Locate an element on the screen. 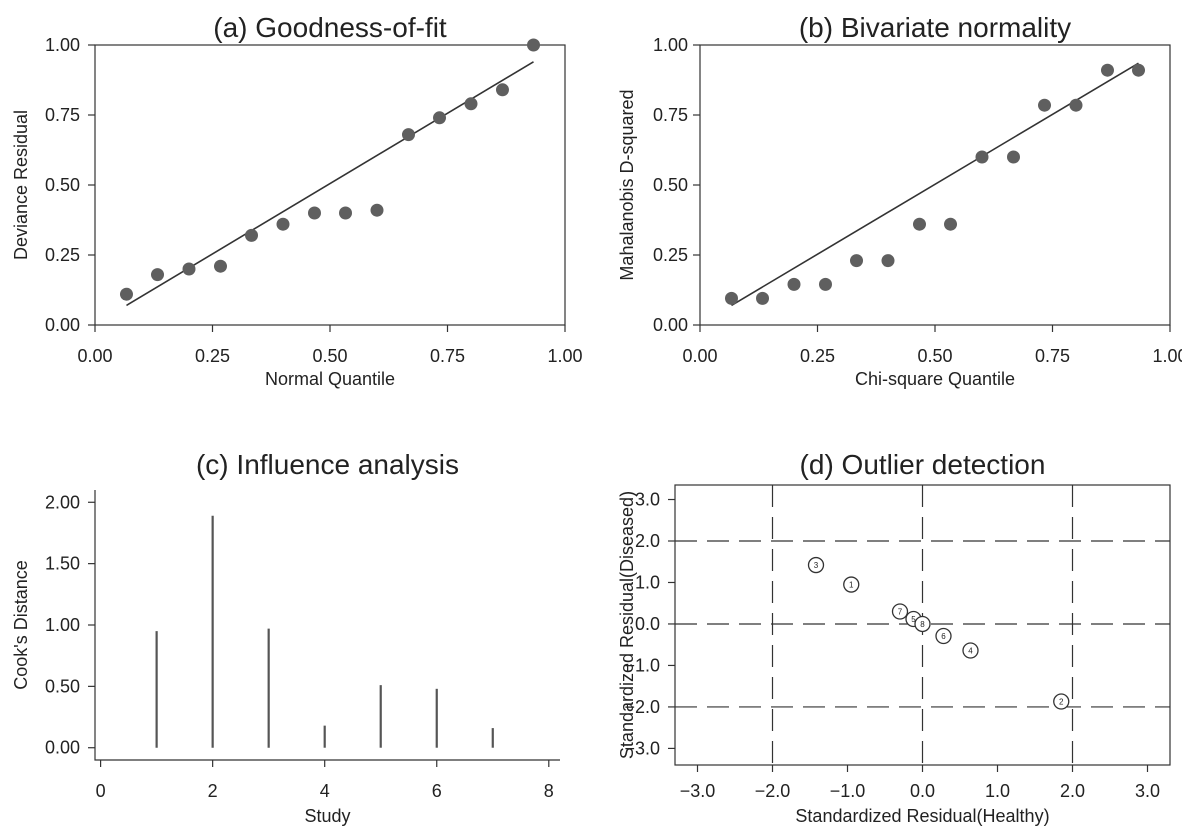  x-tick-label: 4 is located at coordinates (325, 791).